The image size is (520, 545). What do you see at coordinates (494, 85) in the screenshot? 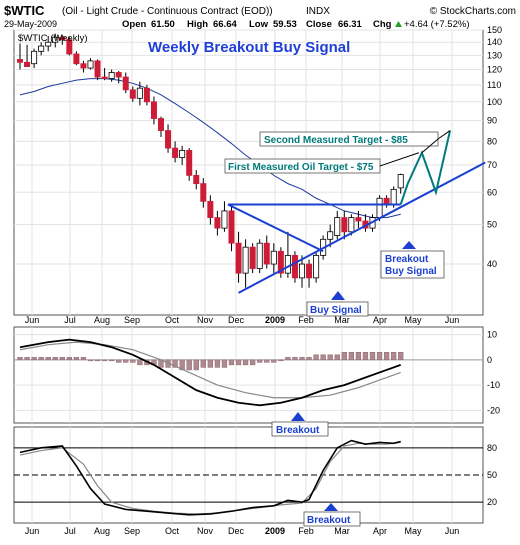
I see `price-y-tick: 110` at bounding box center [494, 85].